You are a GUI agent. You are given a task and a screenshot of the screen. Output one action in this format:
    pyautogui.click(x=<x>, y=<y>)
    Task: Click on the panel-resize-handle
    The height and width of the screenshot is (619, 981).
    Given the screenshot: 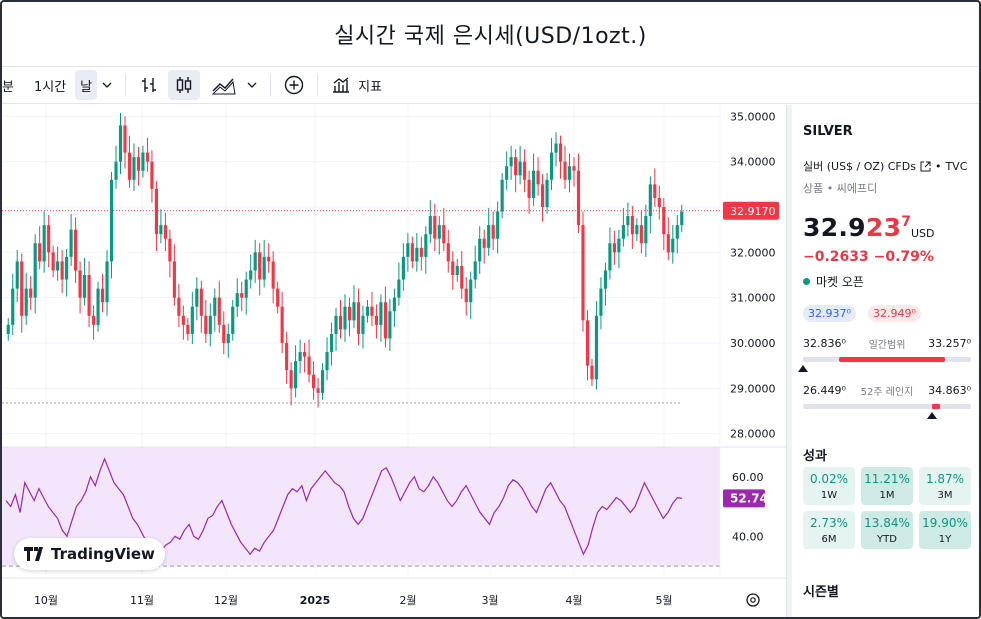 What is the action you would take?
    pyautogui.click(x=789, y=361)
    